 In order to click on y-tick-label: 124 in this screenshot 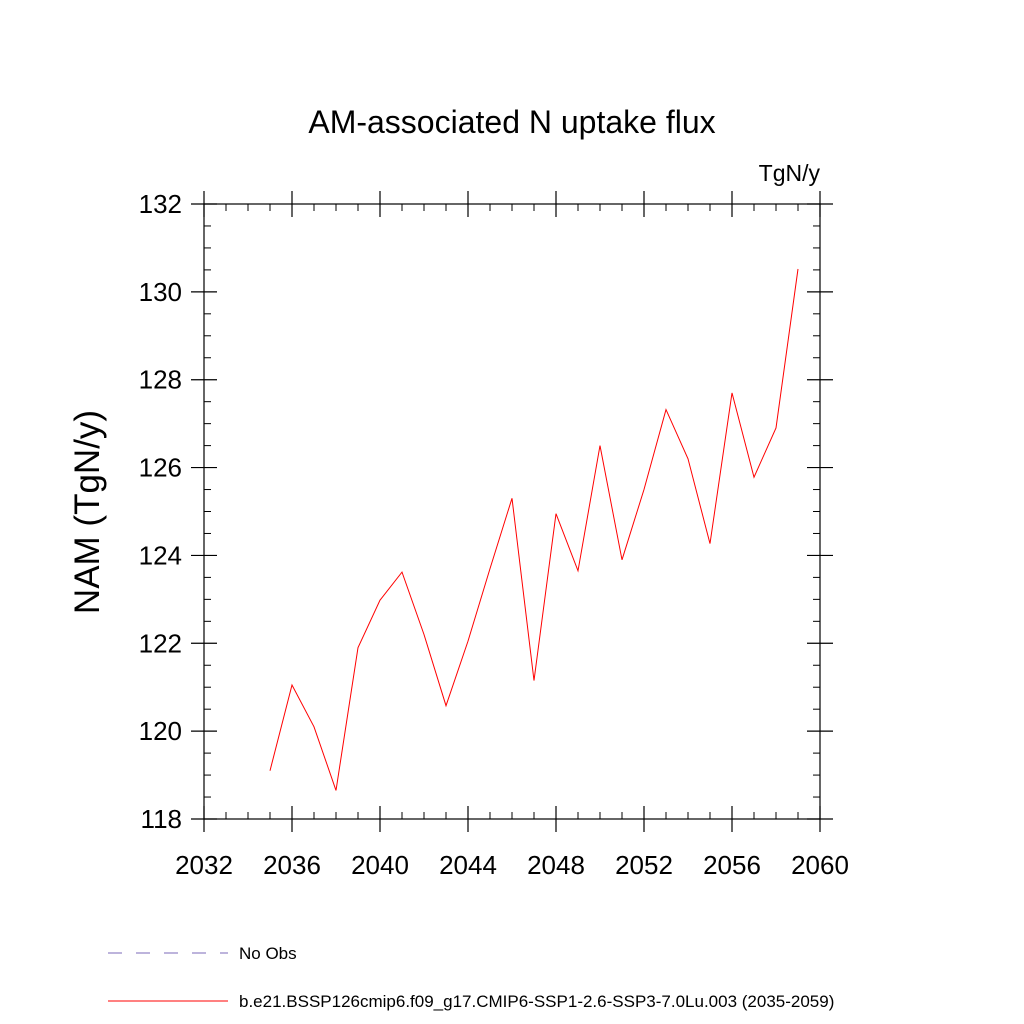, I will do `click(160, 555)`.